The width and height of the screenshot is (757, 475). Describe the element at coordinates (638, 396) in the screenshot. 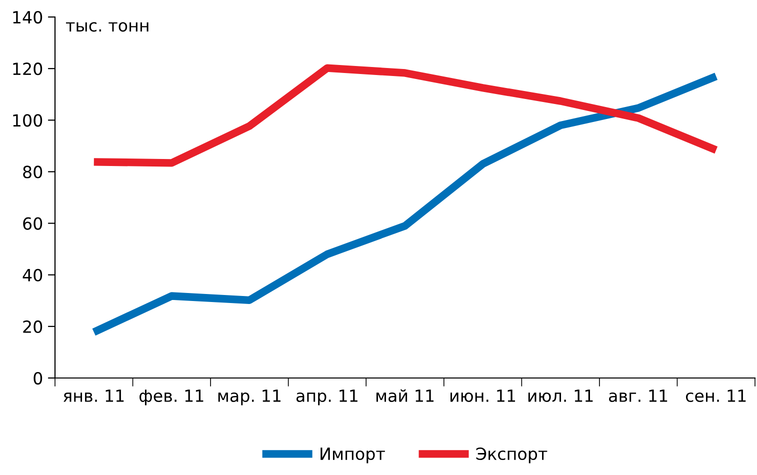

I see `x-tick-label: авг. 11` at that location.